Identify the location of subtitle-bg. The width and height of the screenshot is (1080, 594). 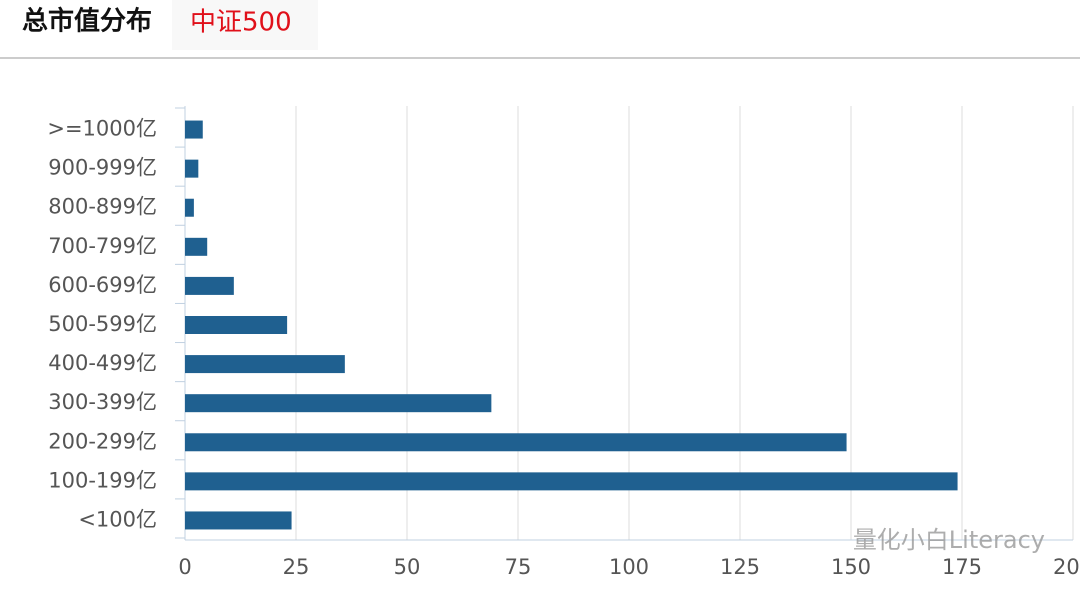
(245, 25).